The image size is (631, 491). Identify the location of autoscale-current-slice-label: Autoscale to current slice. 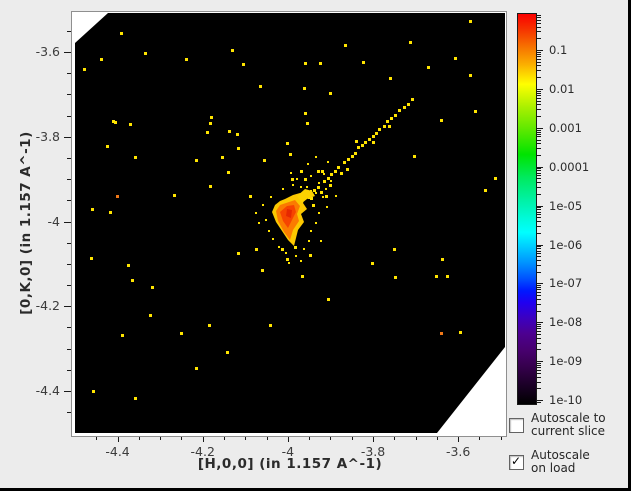
(568, 424).